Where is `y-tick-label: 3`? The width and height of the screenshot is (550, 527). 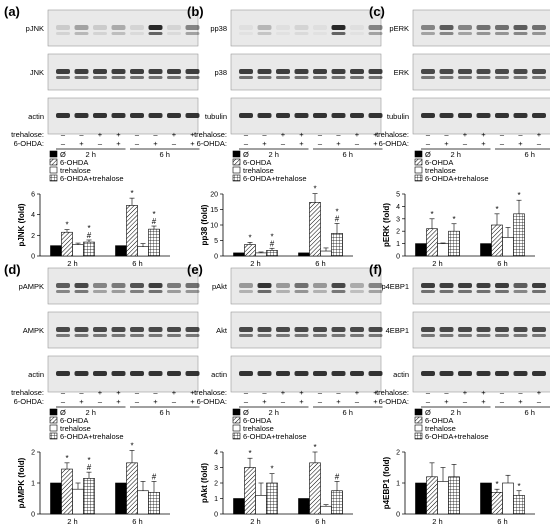 y-tick-label: 3 is located at coordinates (398, 219).